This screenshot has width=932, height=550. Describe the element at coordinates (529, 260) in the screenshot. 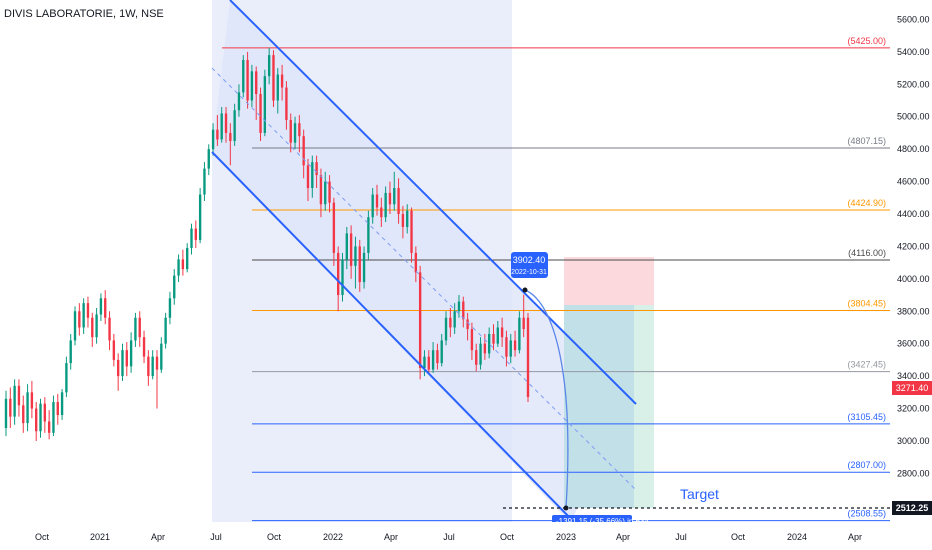

I see `callout-price: 3902.40` at that location.